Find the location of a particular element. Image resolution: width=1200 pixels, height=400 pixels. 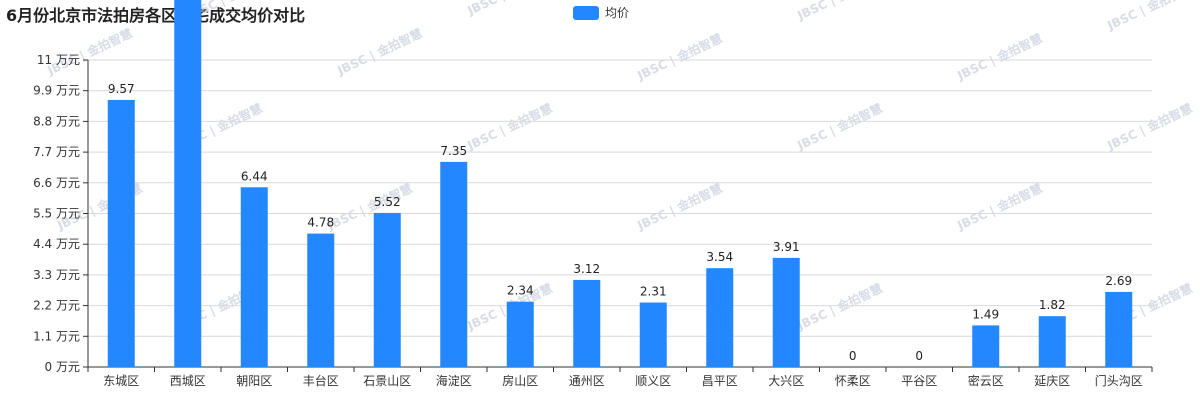

x-tick-label: 石景山区 is located at coordinates (387, 381).